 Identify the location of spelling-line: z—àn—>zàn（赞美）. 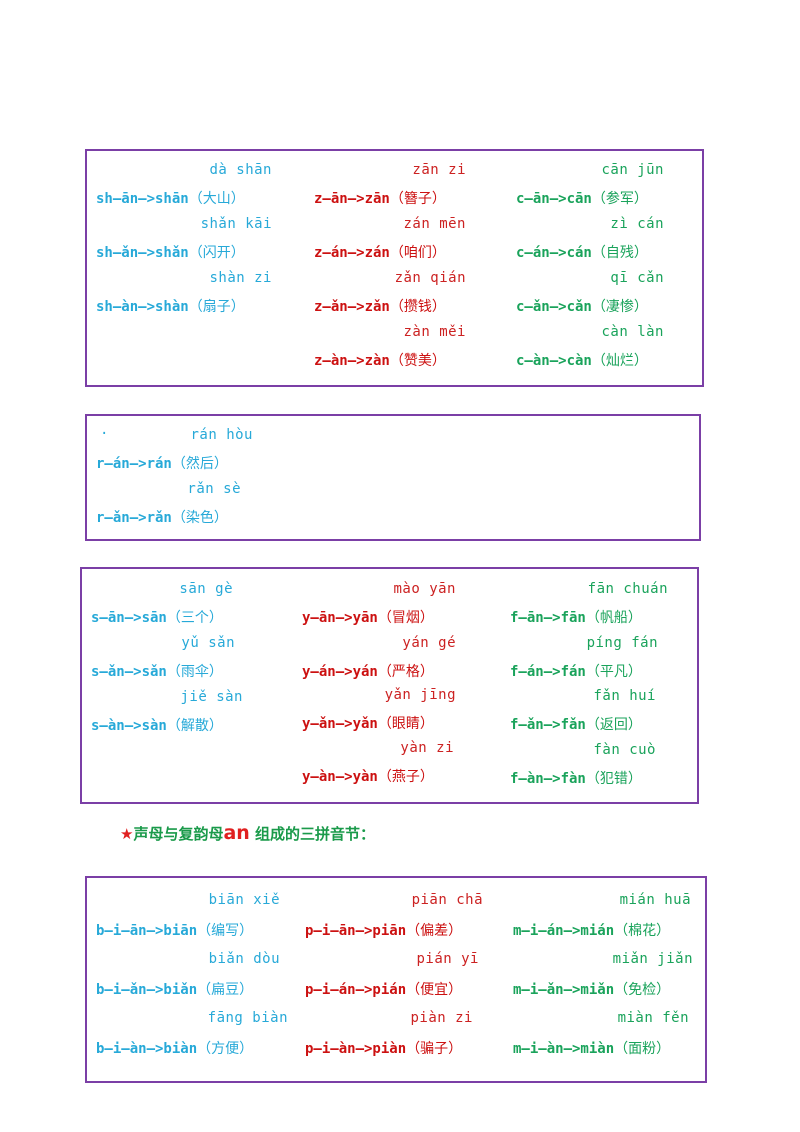
(380, 360).